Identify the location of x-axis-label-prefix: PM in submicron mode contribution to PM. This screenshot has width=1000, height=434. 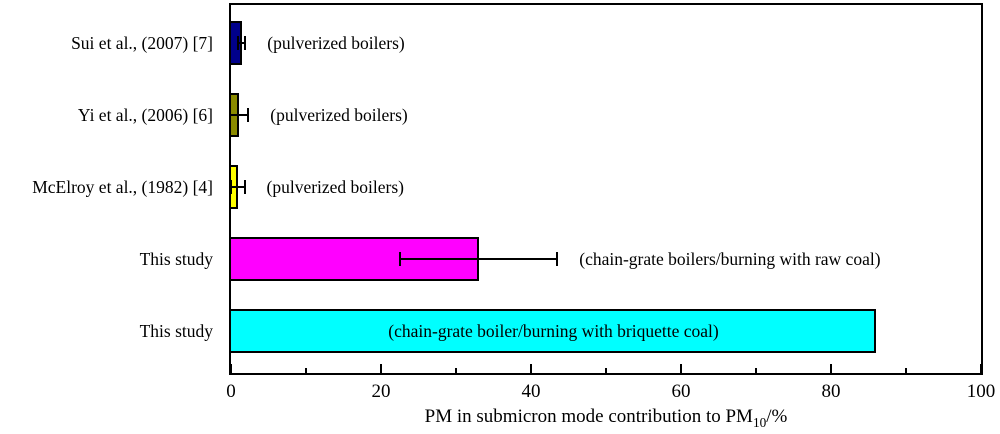
(588, 416).